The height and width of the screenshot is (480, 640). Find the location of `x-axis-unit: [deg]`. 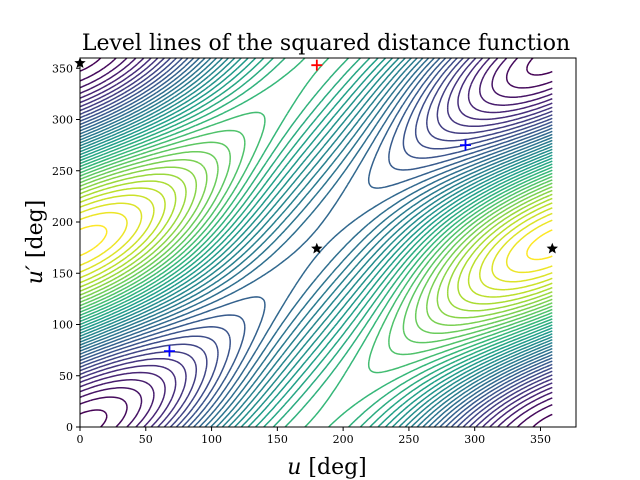

x-axis-unit: [deg] is located at coordinates (337, 467).